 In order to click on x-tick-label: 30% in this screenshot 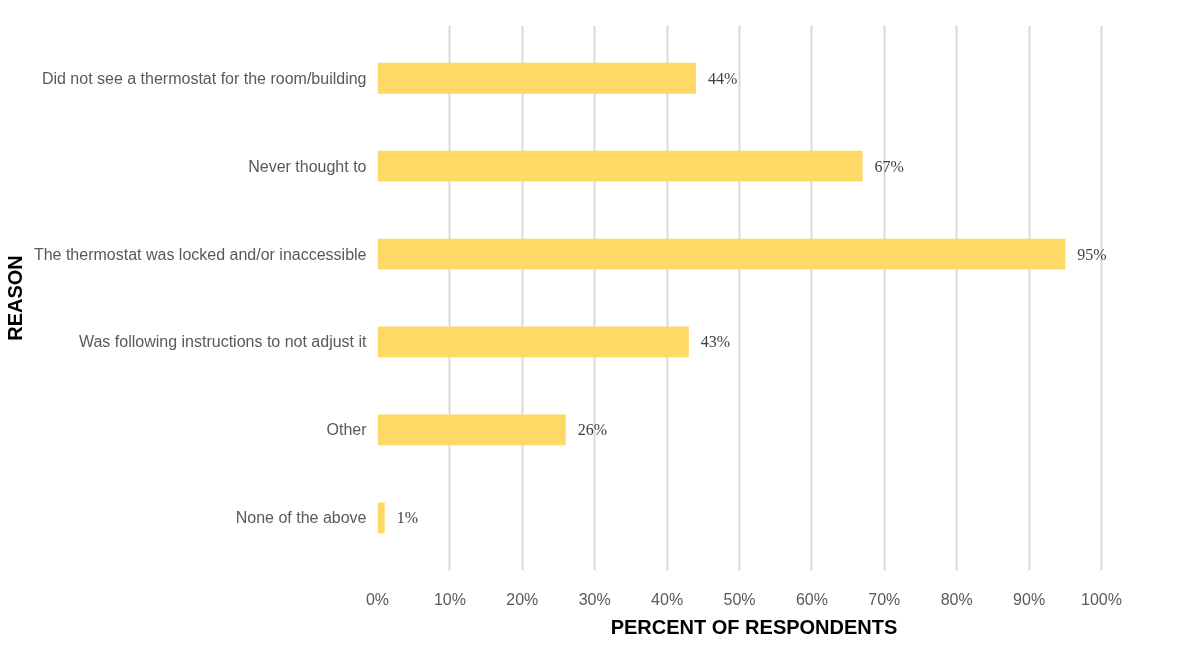, I will do `click(594, 599)`.